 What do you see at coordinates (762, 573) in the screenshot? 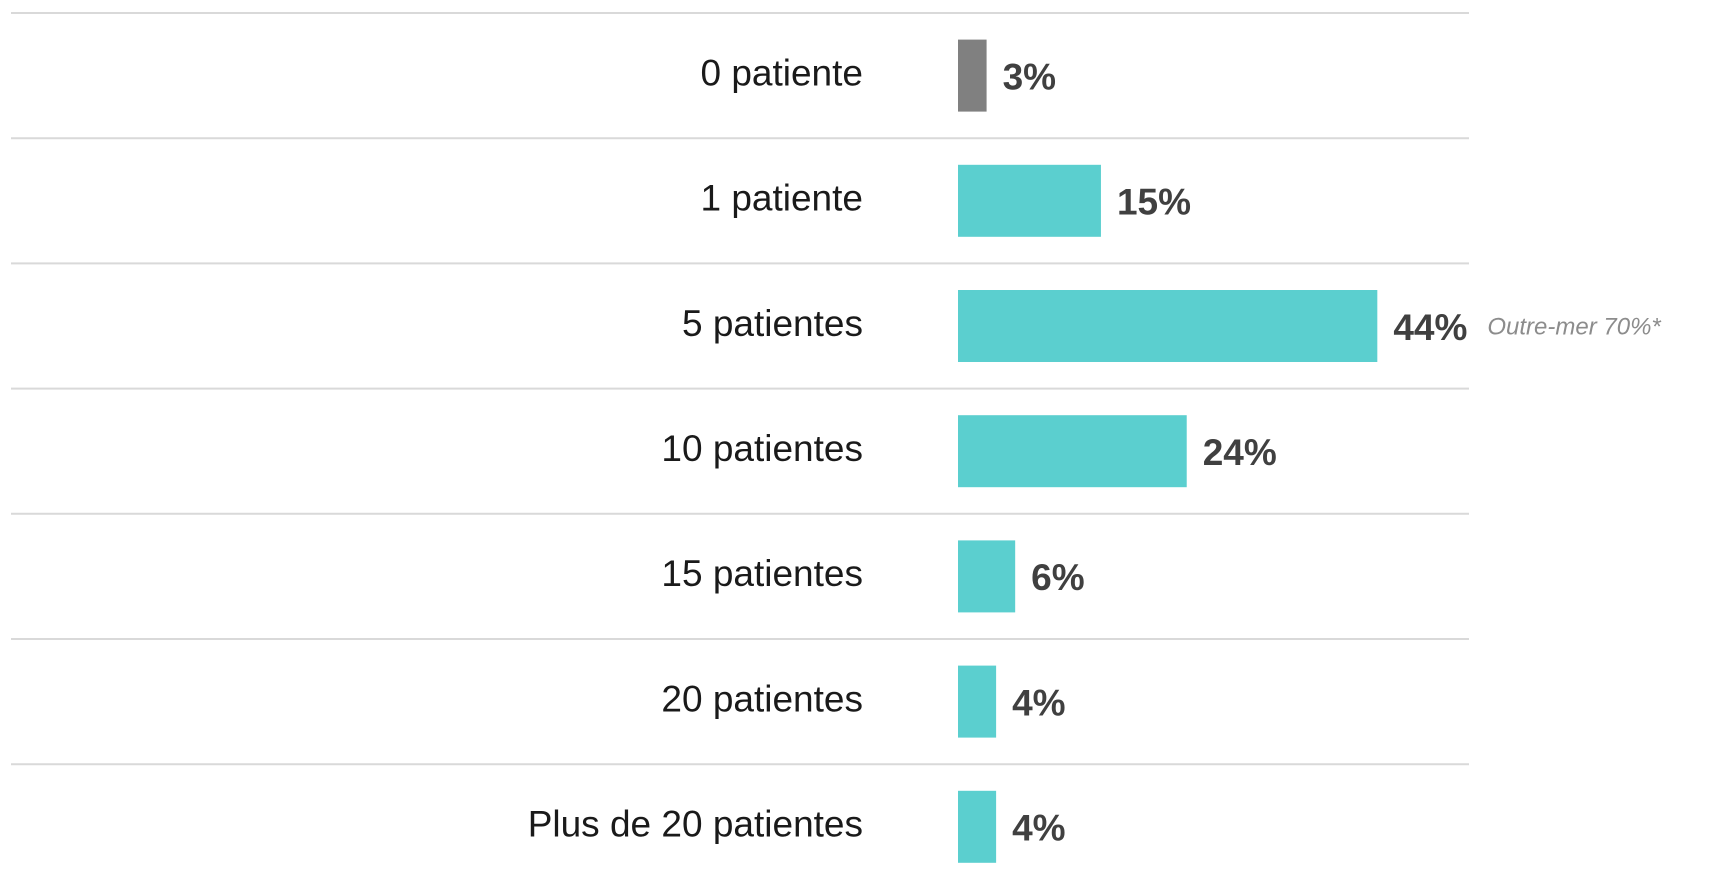
I see `category-label: 15 patientes` at bounding box center [762, 573].